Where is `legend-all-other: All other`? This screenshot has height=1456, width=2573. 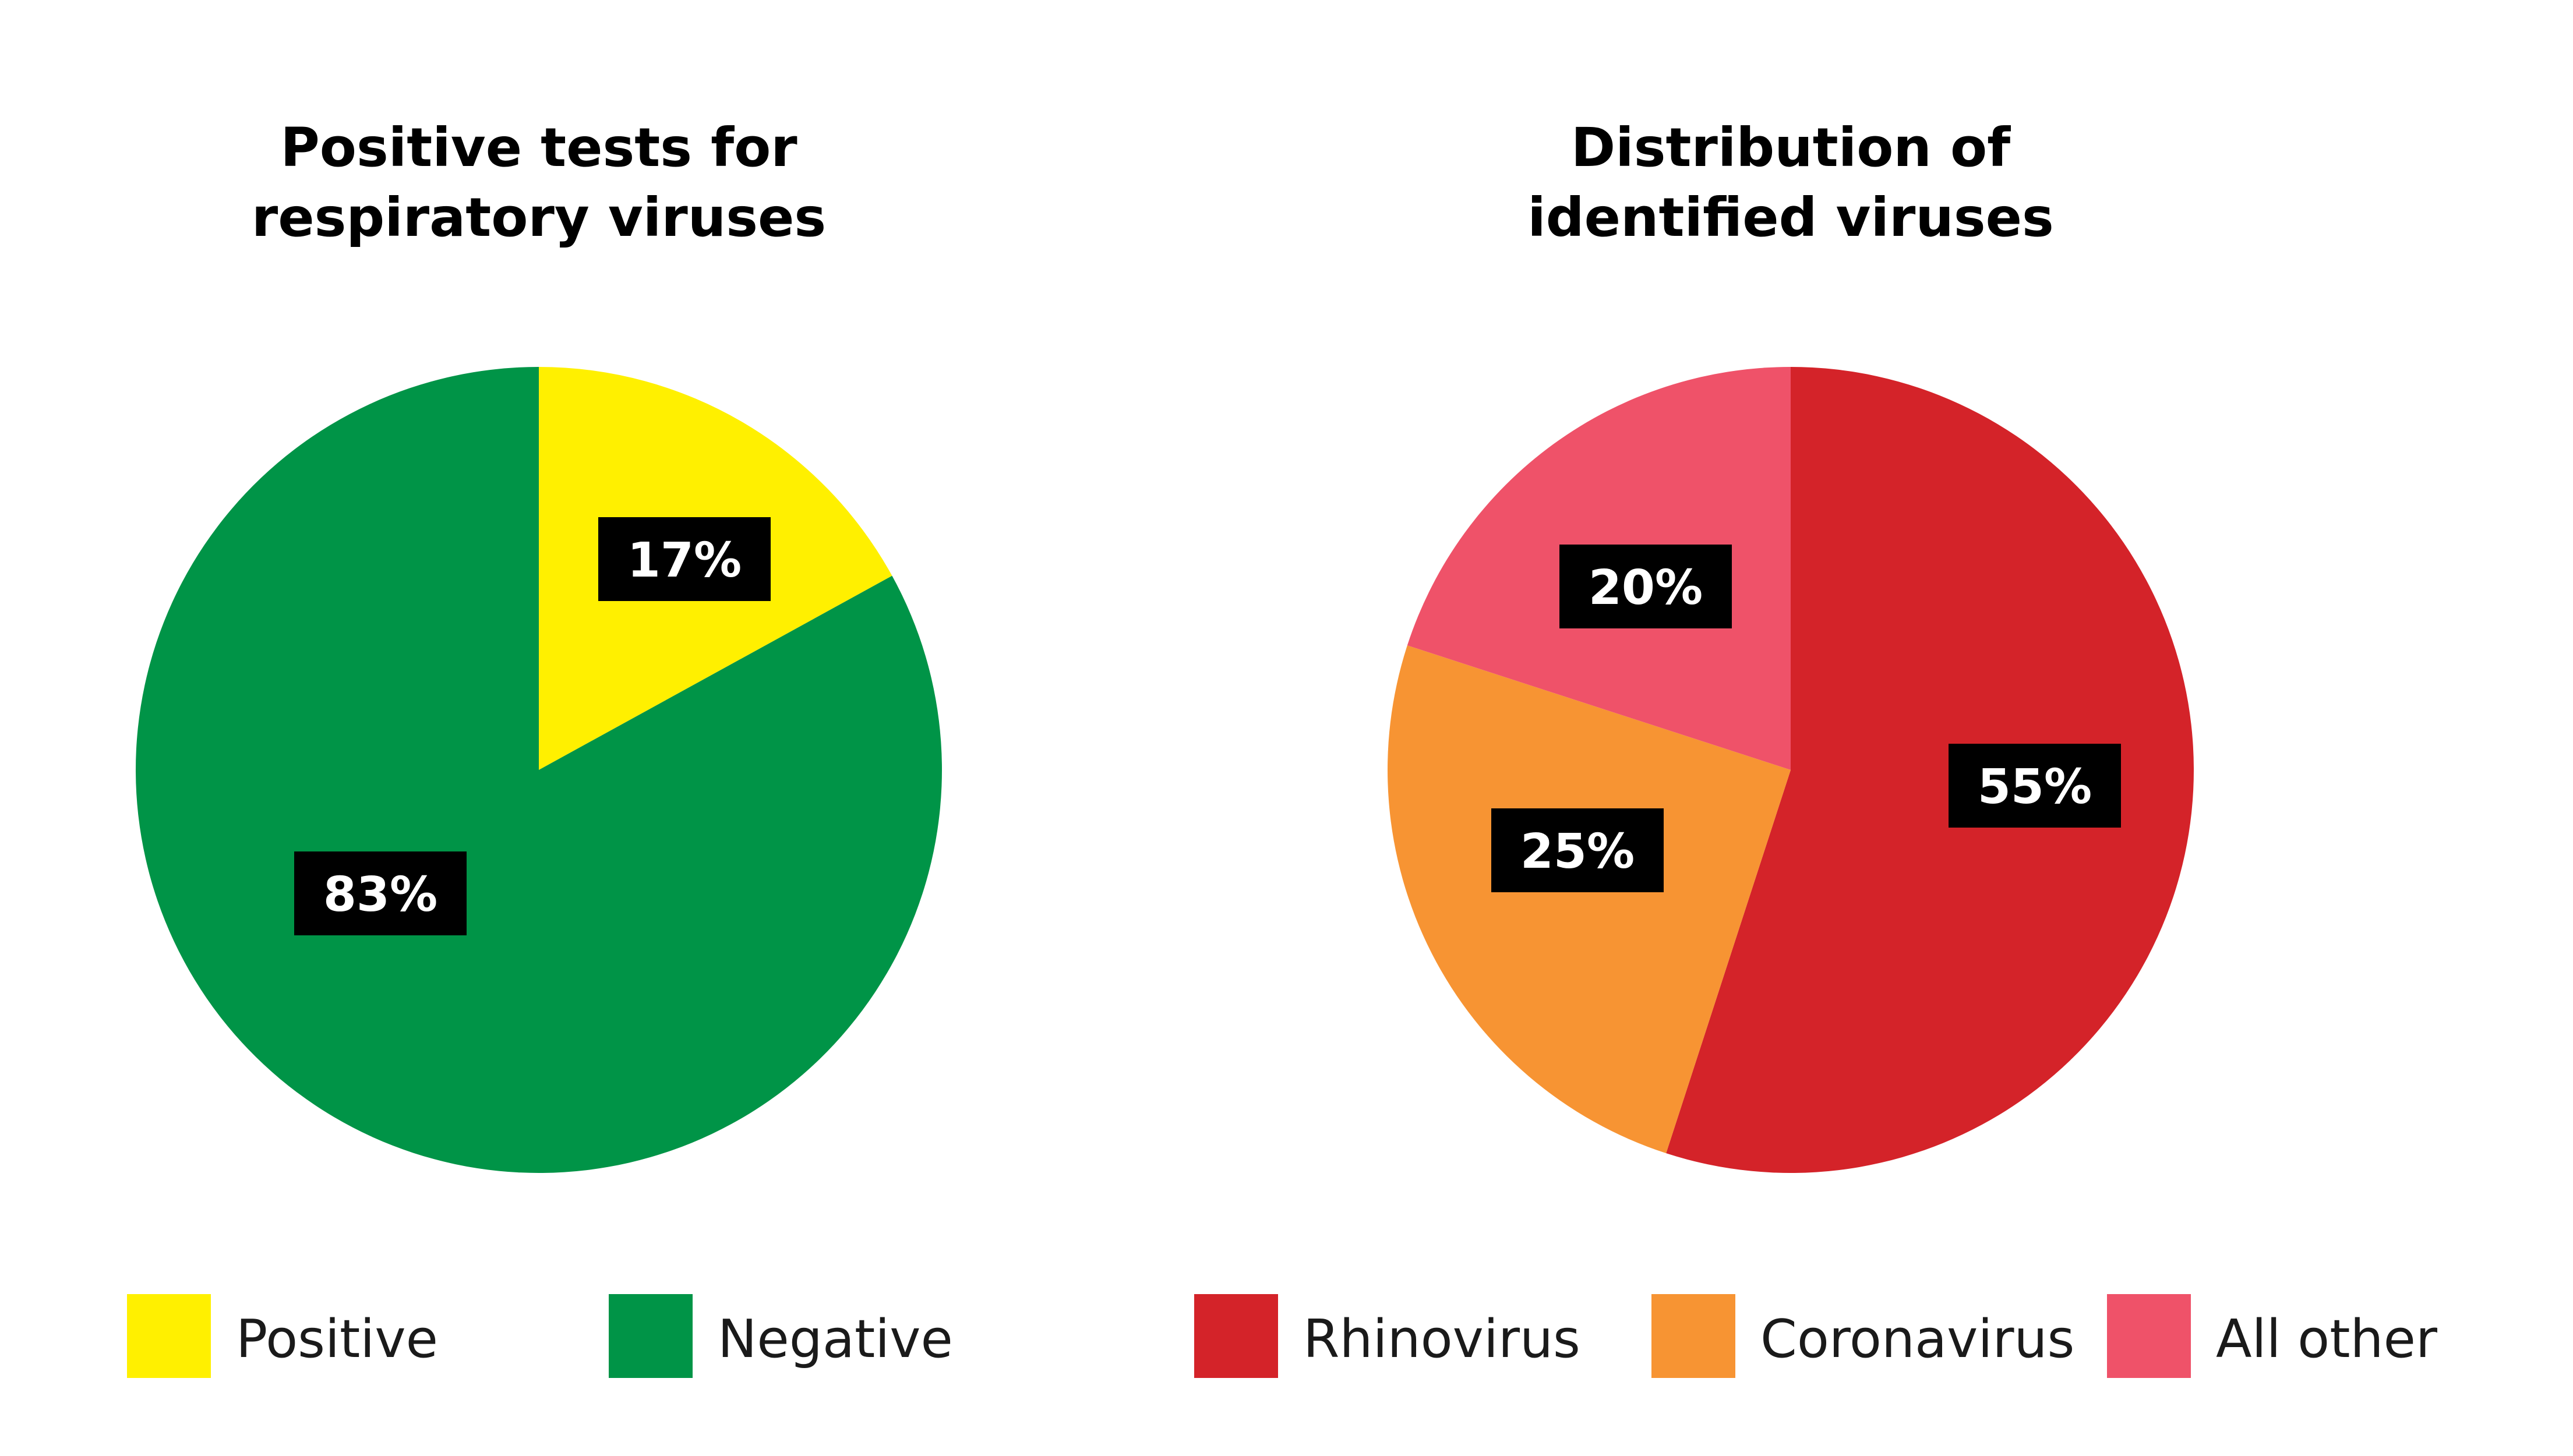
legend-all-other: All other is located at coordinates (2272, 1336).